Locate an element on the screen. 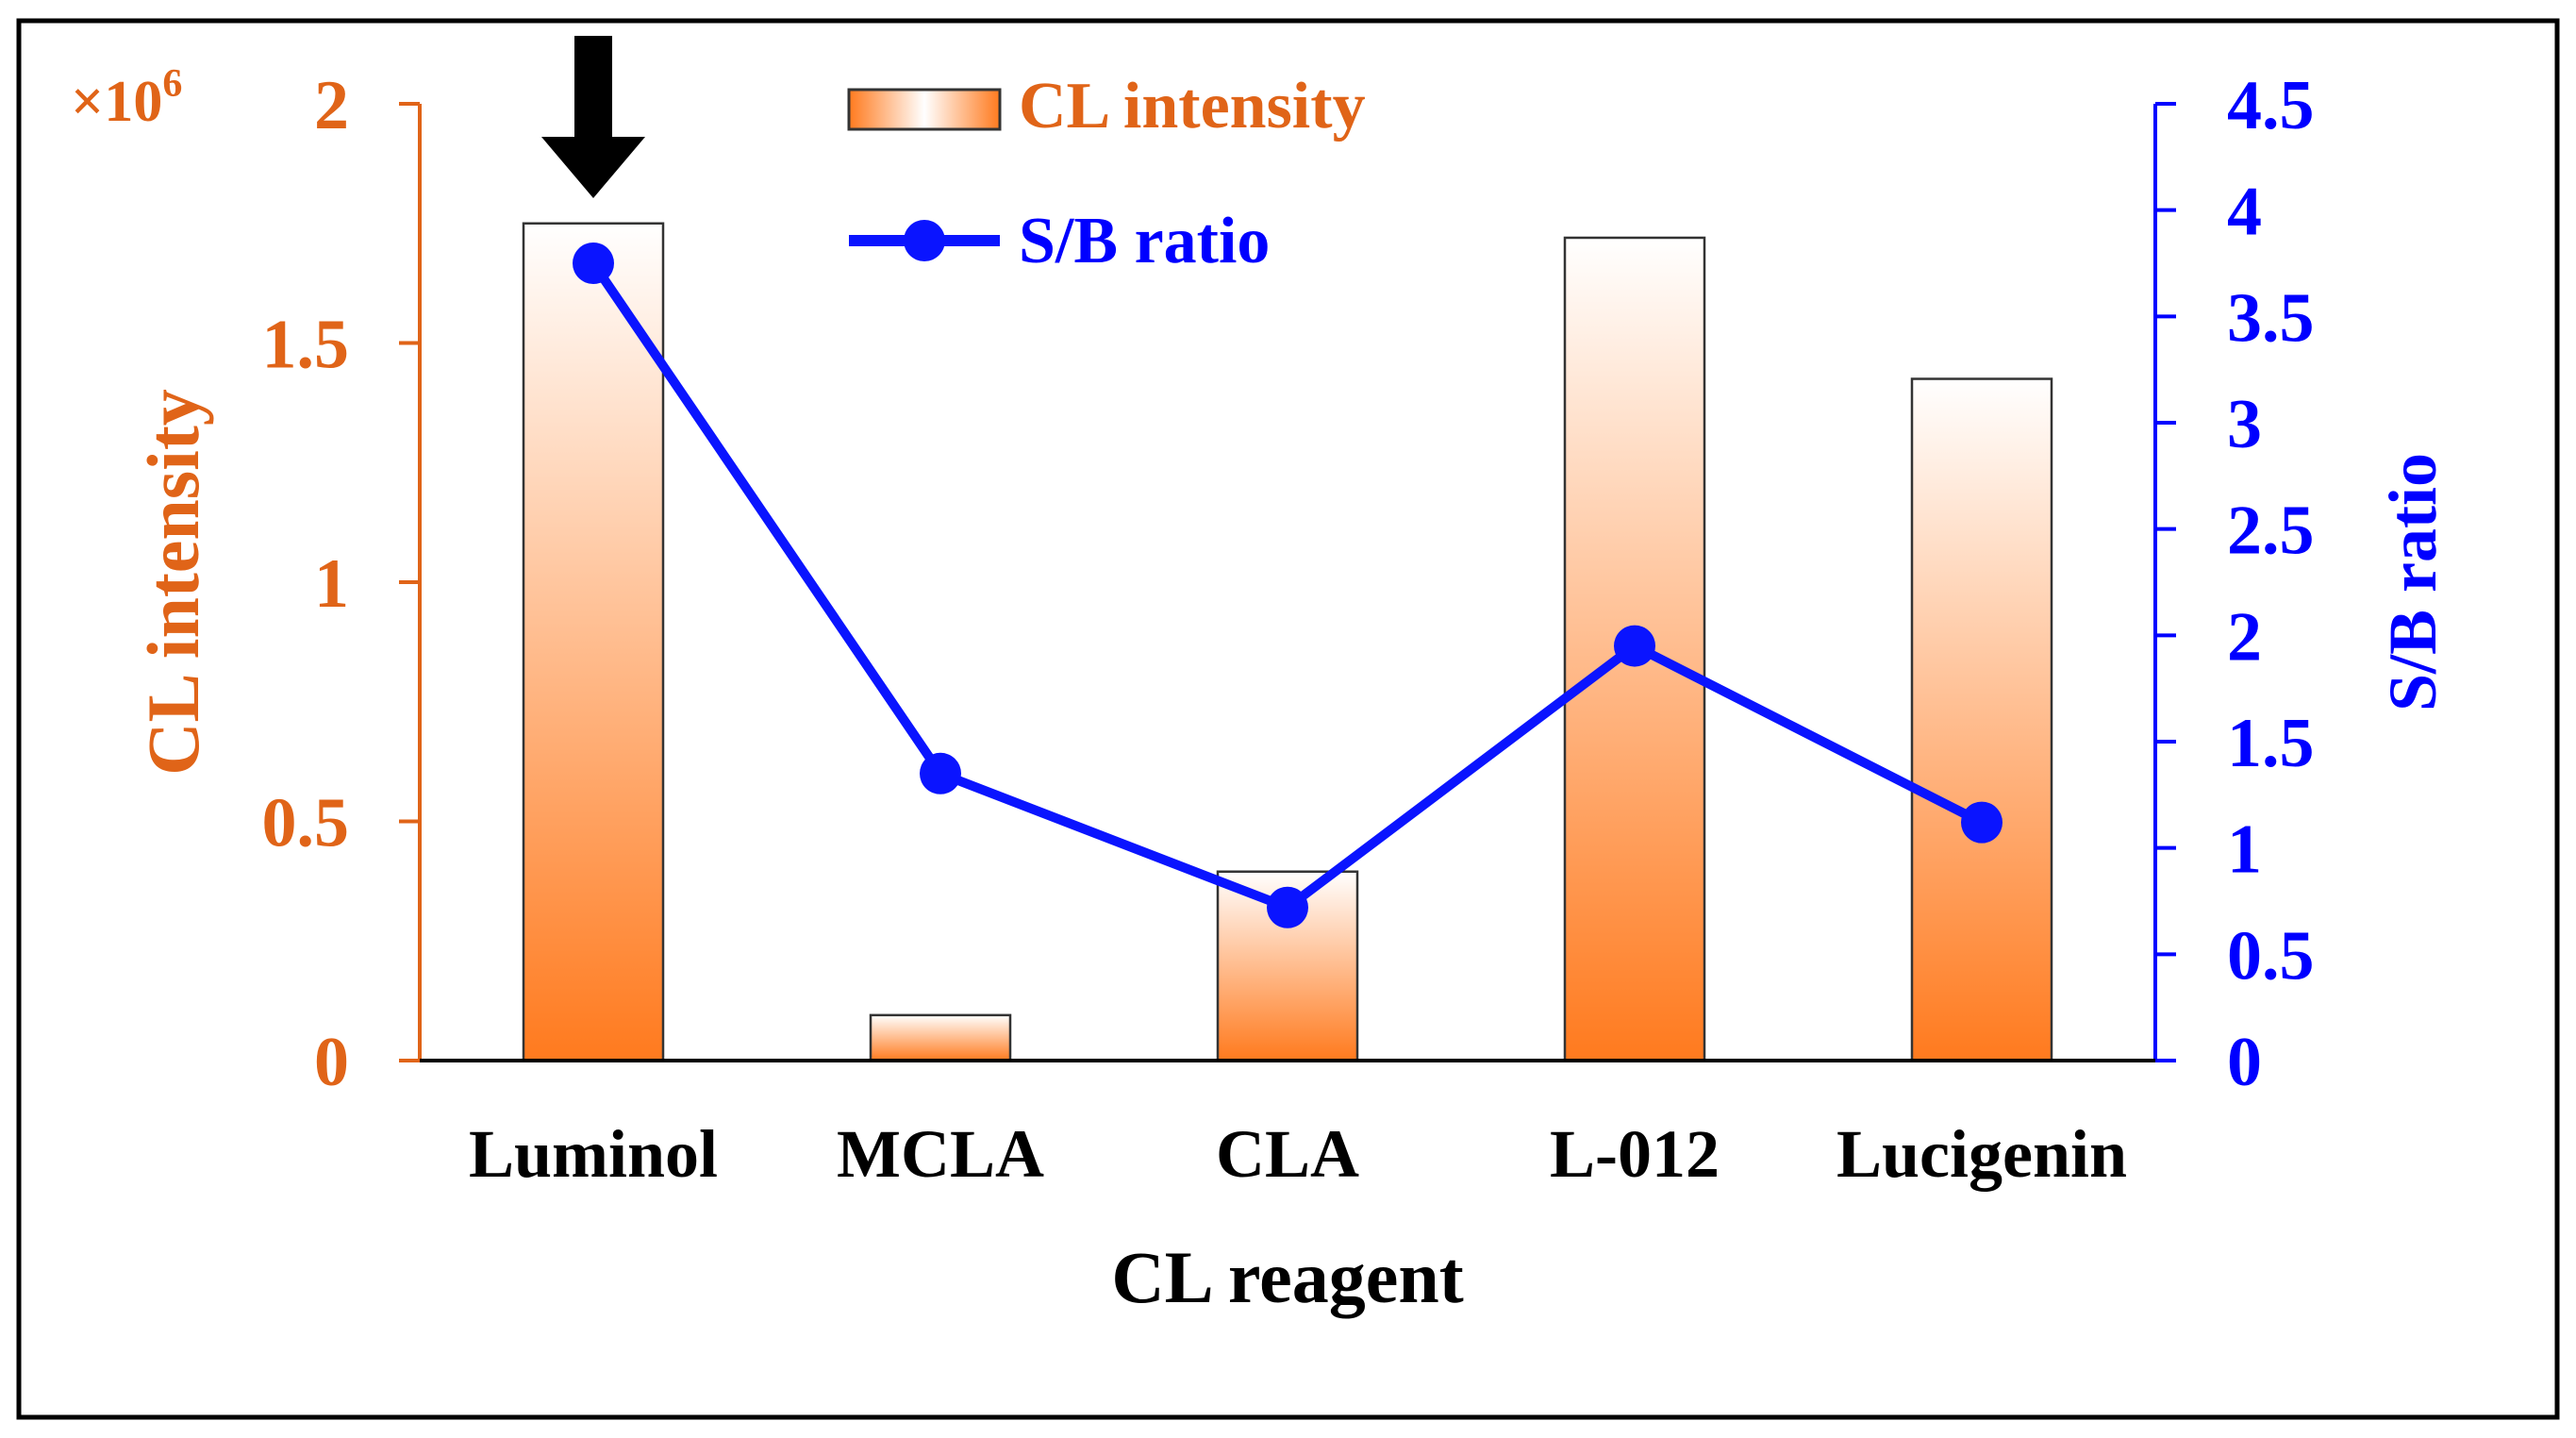  sb-ratio-point-luminol is located at coordinates (594, 263).